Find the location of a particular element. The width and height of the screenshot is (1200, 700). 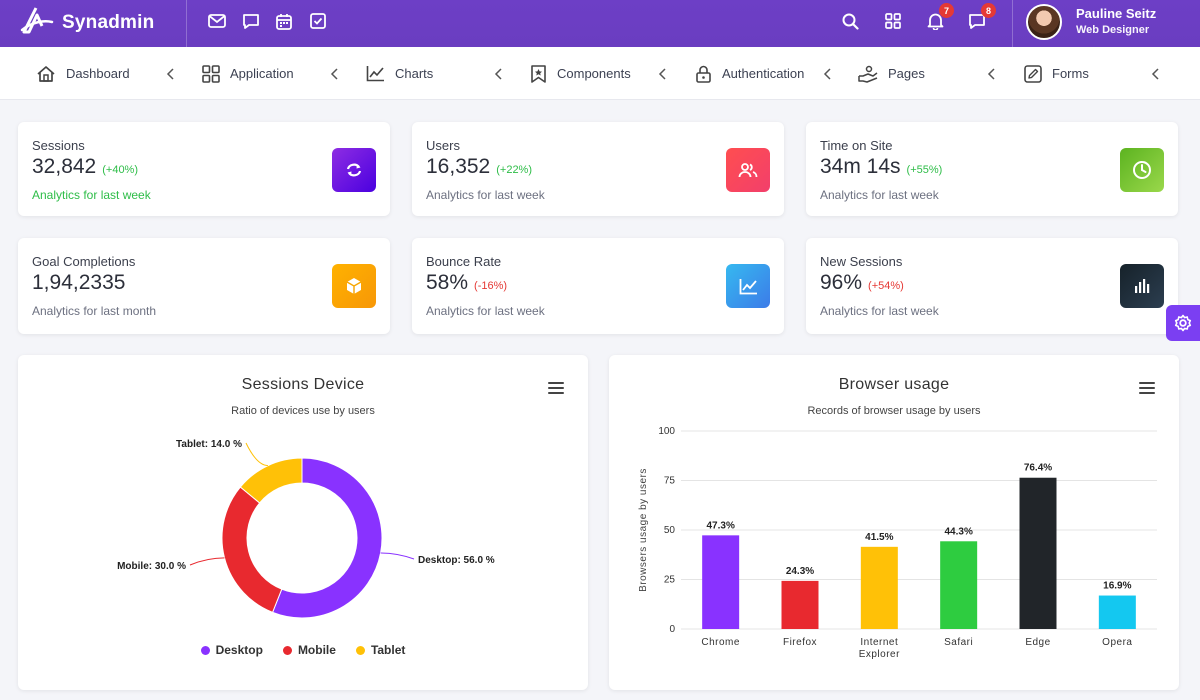

panel-title: Browser usage is located at coordinates (894, 384).